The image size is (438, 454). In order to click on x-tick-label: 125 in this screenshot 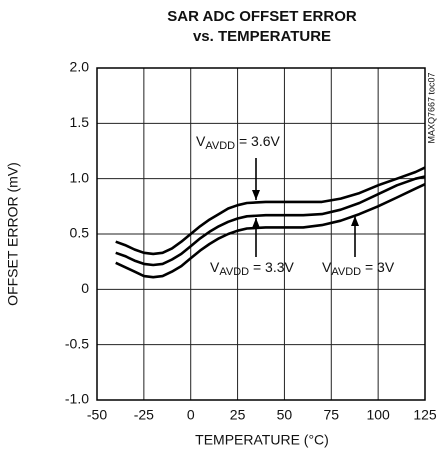, I will do `click(425, 415)`.